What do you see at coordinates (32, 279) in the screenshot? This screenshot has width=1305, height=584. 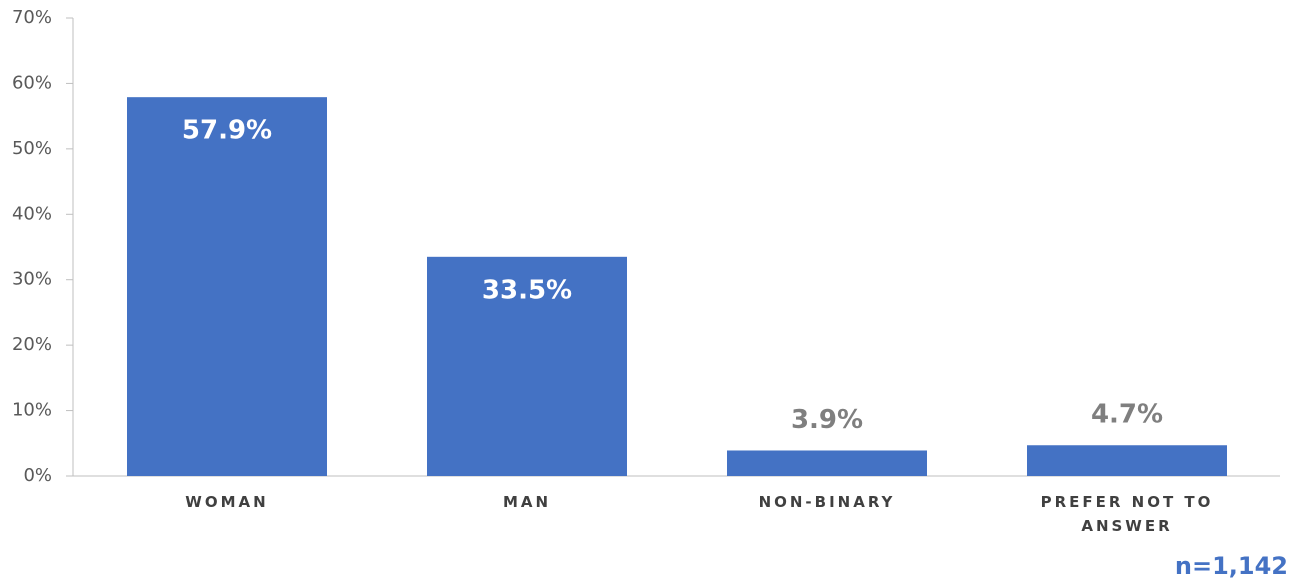 I see `y-tick-label: 30%` at bounding box center [32, 279].